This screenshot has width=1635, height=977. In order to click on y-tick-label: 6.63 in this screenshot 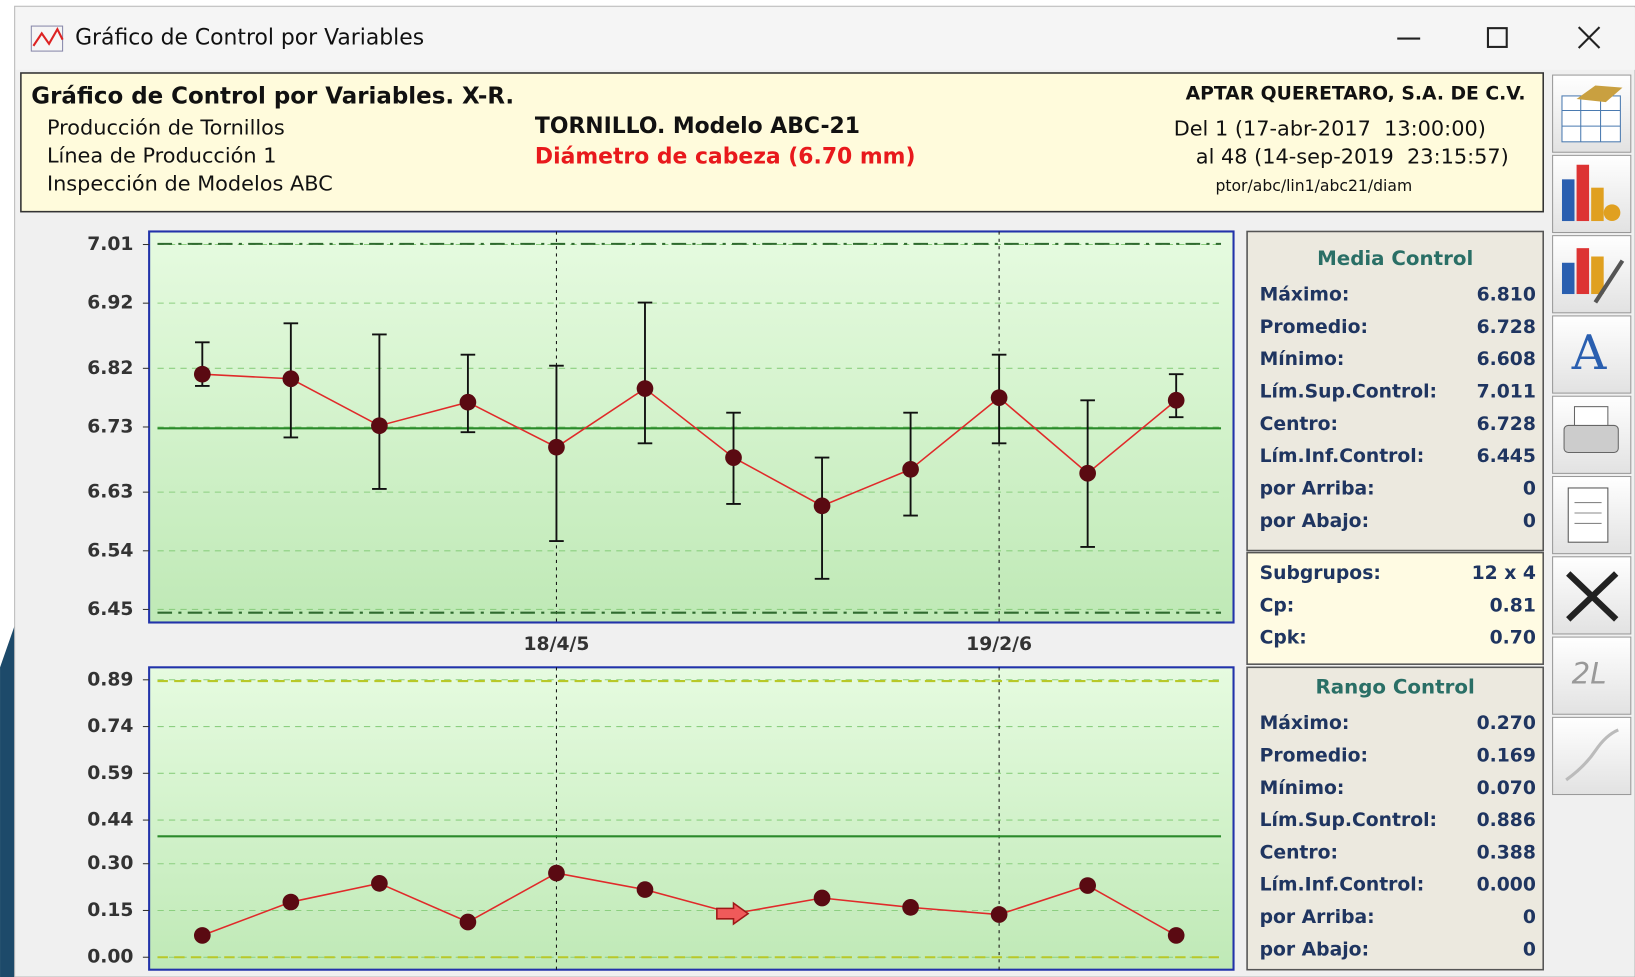, I will do `click(110, 492)`.